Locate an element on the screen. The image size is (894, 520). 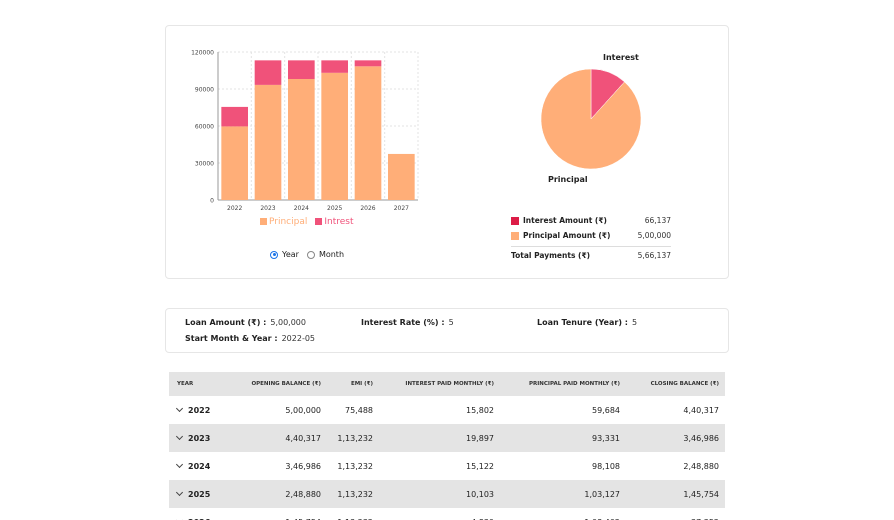
radio-month-label: Month is located at coordinates (331, 254).